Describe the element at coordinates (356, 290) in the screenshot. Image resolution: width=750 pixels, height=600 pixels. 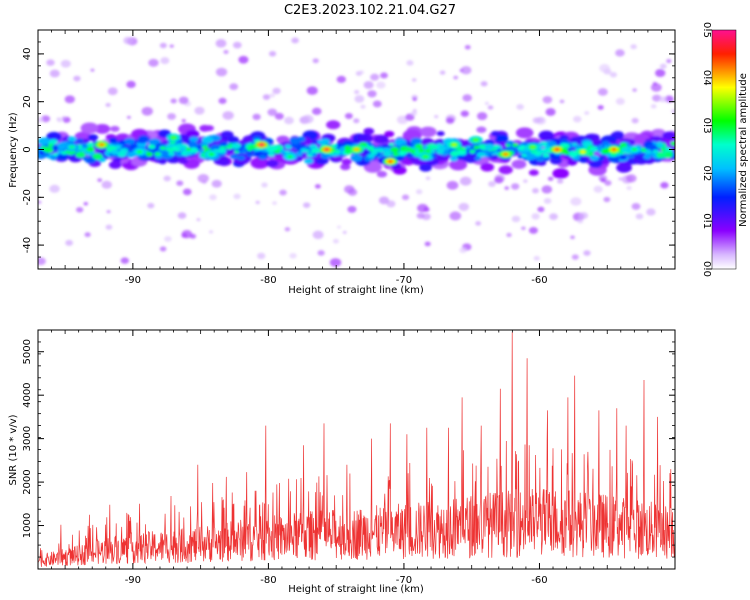
I see `spectrogram-xlabel: Height of straight line (km)` at that location.